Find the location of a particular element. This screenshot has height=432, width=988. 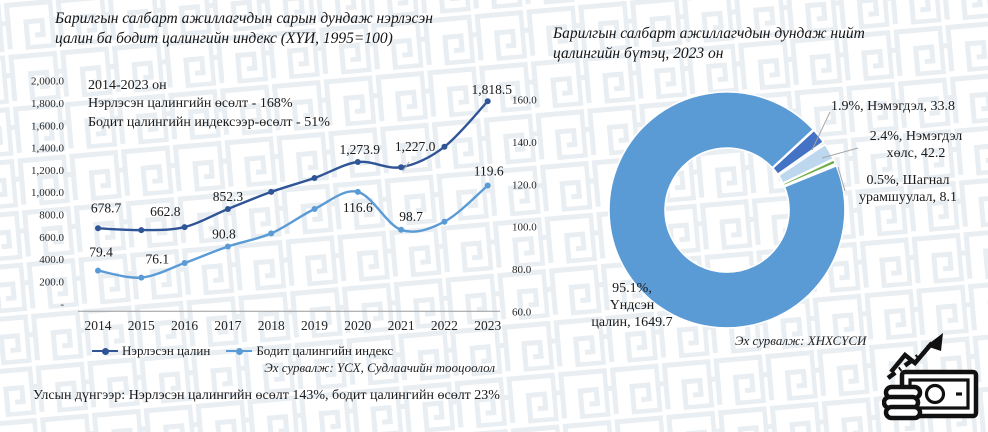

data-point-label: 1,818.5 is located at coordinates (491, 89).